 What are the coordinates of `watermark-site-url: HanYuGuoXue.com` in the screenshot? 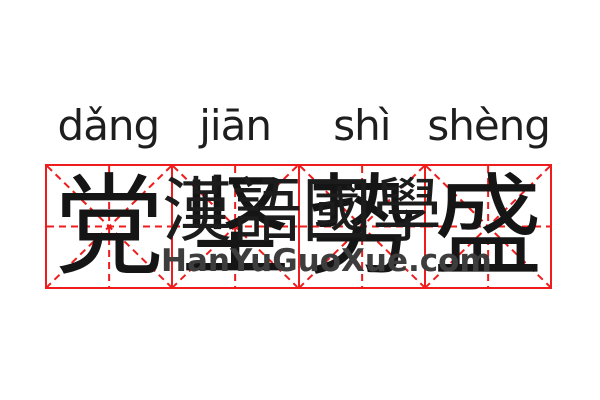 It's located at (326, 261).